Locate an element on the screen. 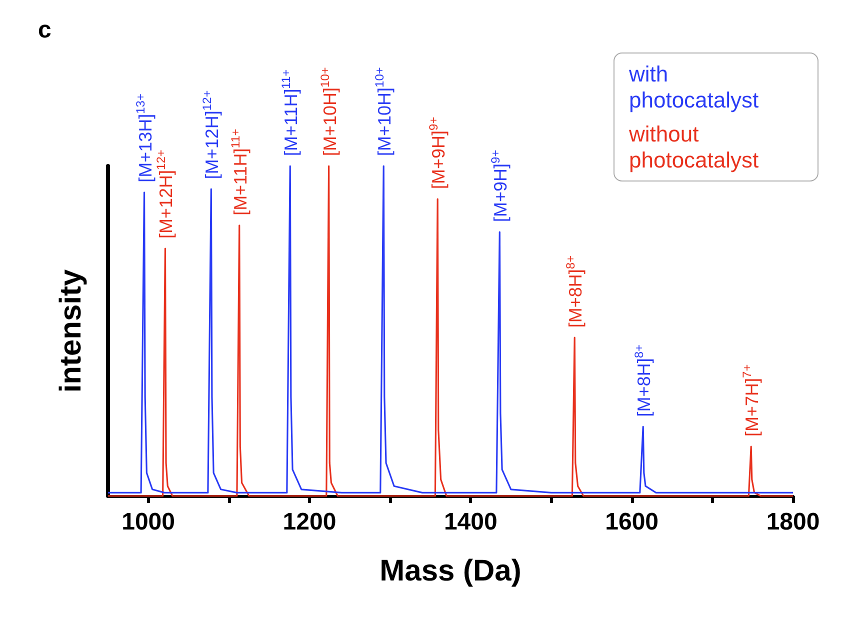  annotation: [M+7H]7+ is located at coordinates (751, 400).